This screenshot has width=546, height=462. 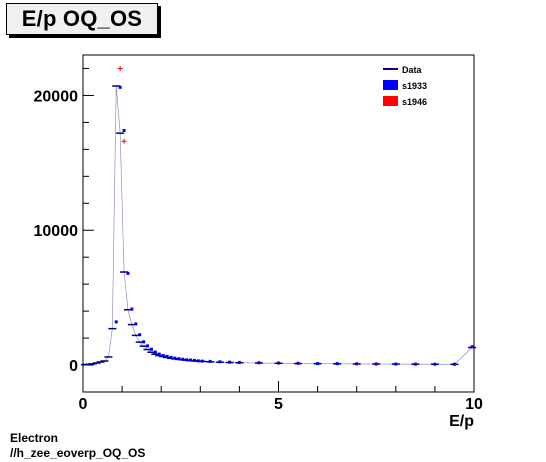 I want to click on y-tick-label: 20000, so click(x=56, y=96).